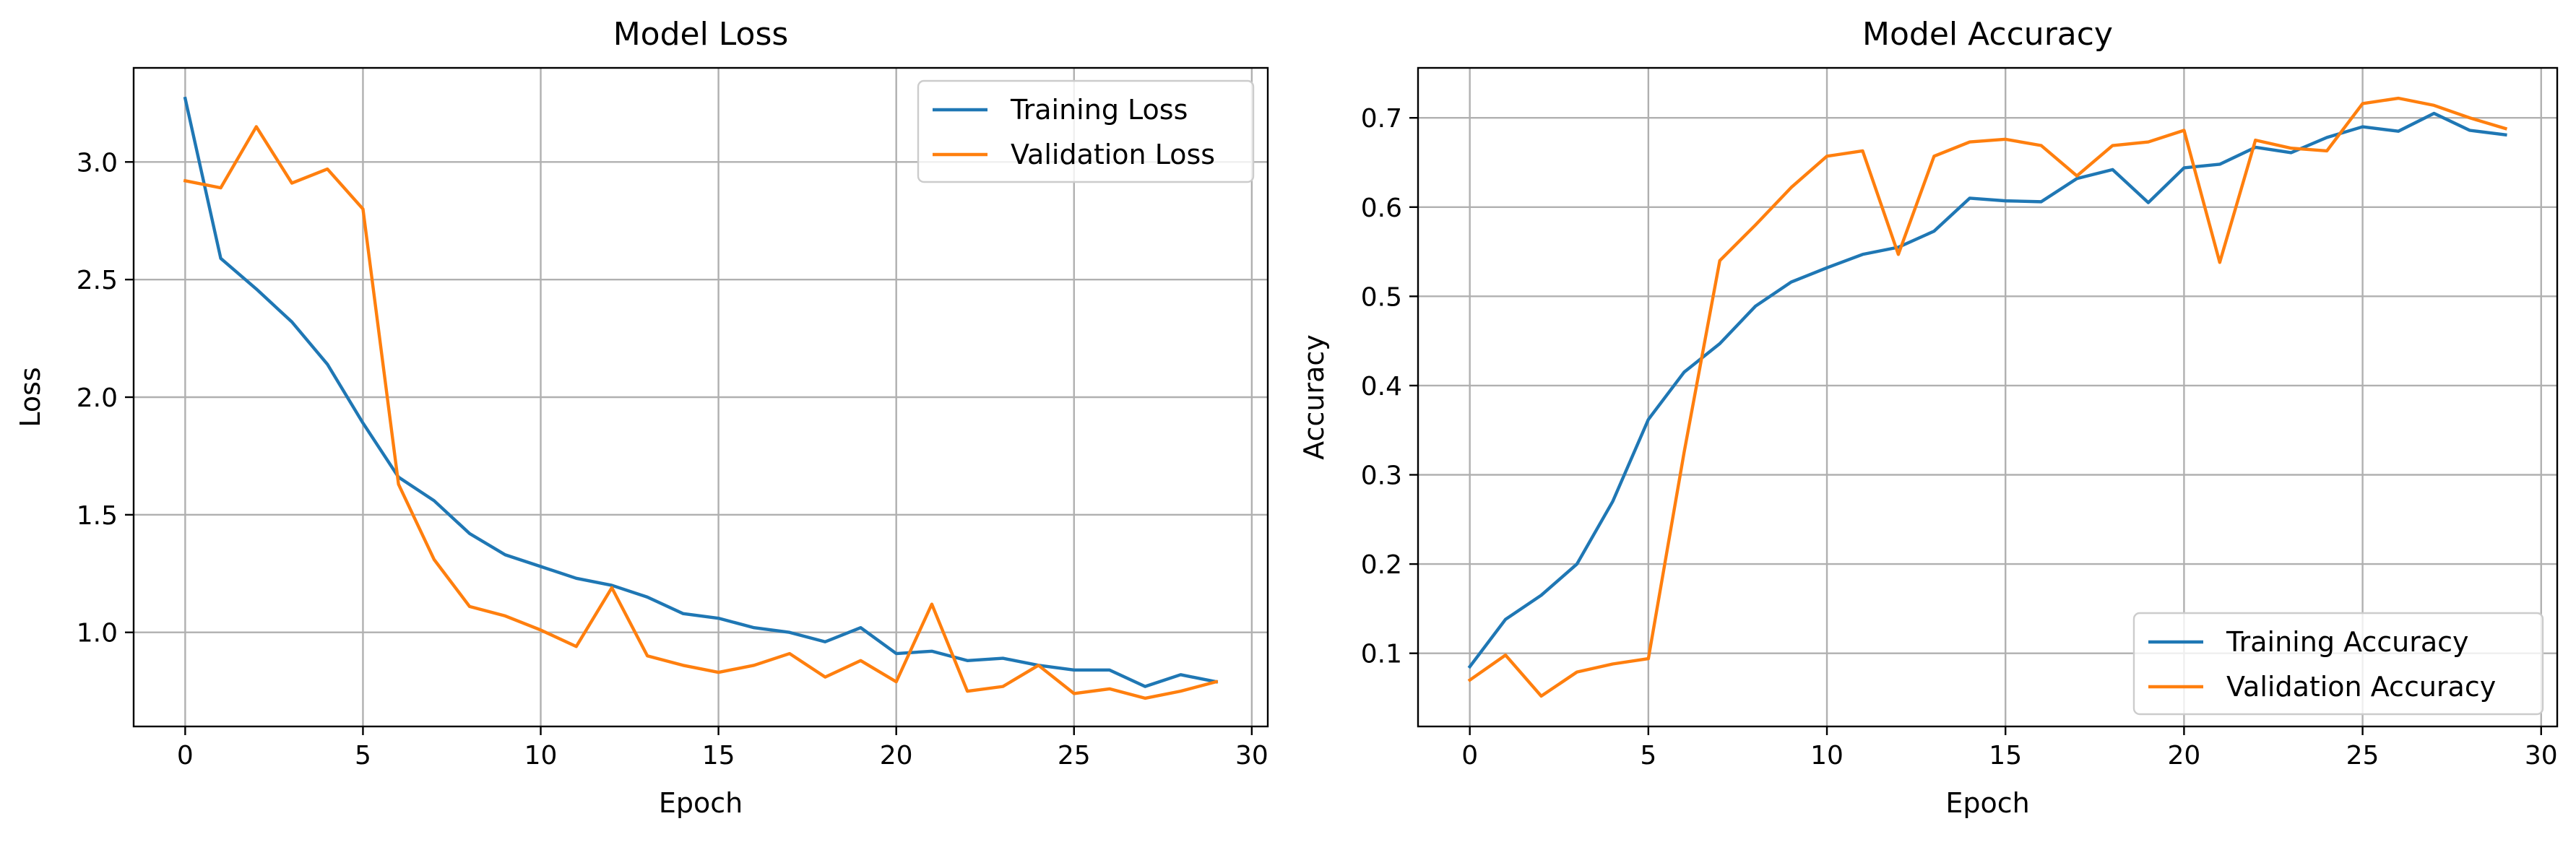 Image resolution: width=2576 pixels, height=842 pixels. I want to click on loss-legend: Training Loss Validation Loss, so click(1086, 131).